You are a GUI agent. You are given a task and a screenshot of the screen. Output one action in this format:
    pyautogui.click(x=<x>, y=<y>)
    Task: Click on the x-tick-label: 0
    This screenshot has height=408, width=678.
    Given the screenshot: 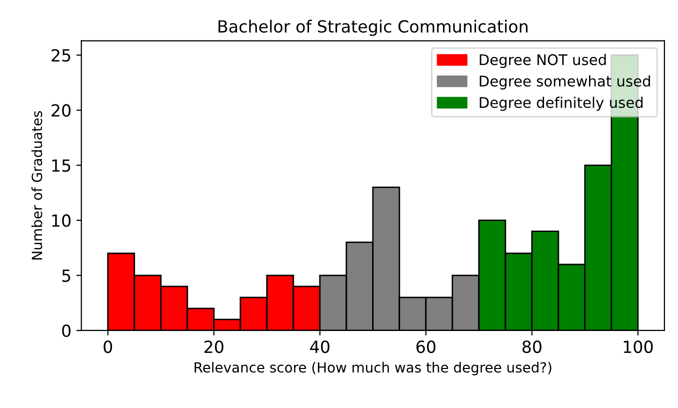 What is the action you would take?
    pyautogui.click(x=108, y=347)
    